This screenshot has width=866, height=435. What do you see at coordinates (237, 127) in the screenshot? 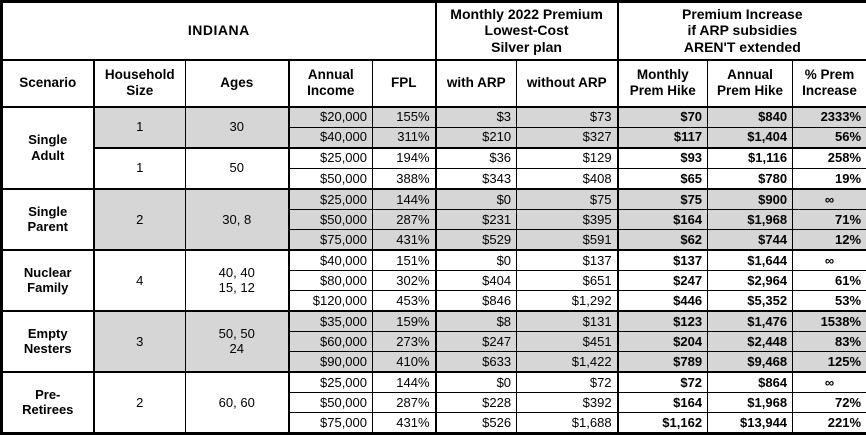
I see `ages-cell: 30` at bounding box center [237, 127].